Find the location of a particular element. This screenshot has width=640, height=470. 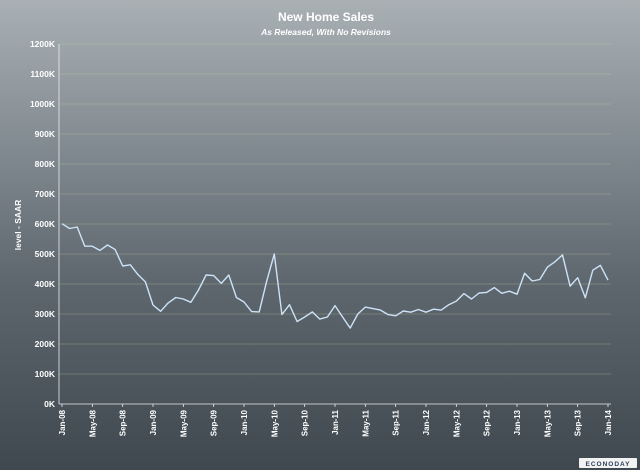

y-tick-label: 900K is located at coordinates (45, 134).